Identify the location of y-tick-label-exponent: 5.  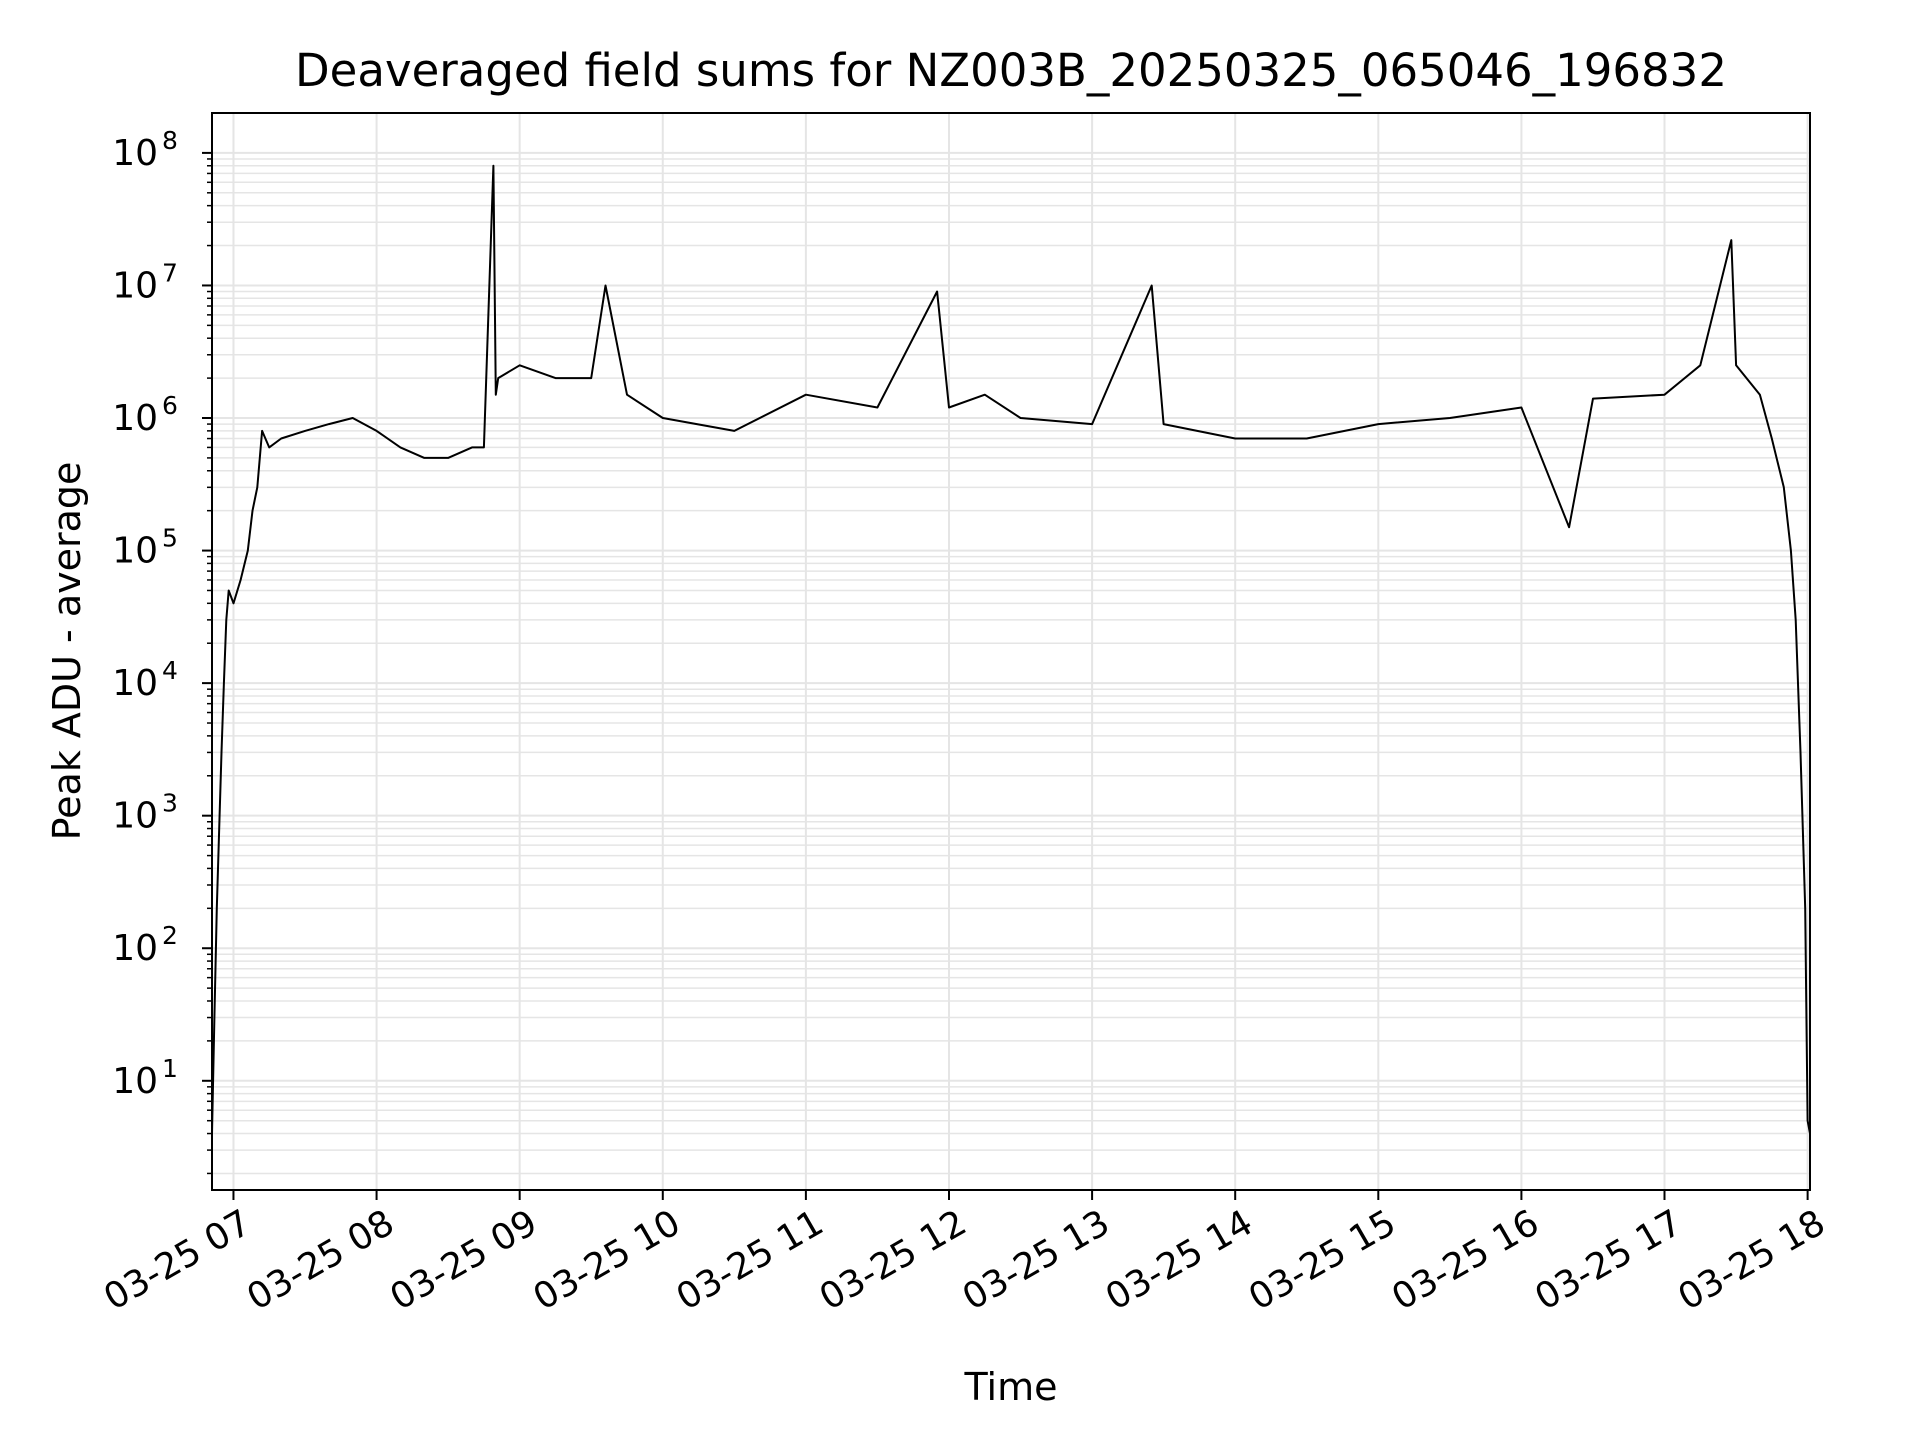
(170, 538).